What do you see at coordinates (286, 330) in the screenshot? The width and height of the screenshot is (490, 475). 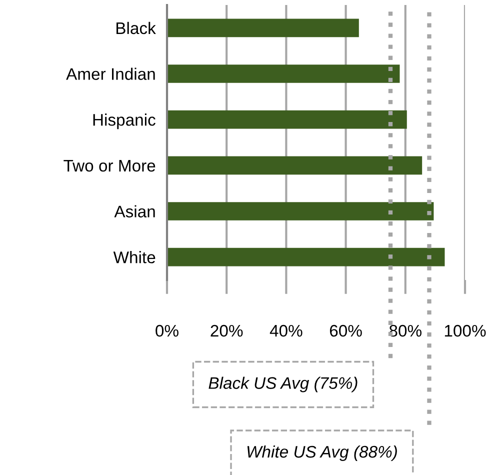 I see `x-tick-label: 40%` at bounding box center [286, 330].